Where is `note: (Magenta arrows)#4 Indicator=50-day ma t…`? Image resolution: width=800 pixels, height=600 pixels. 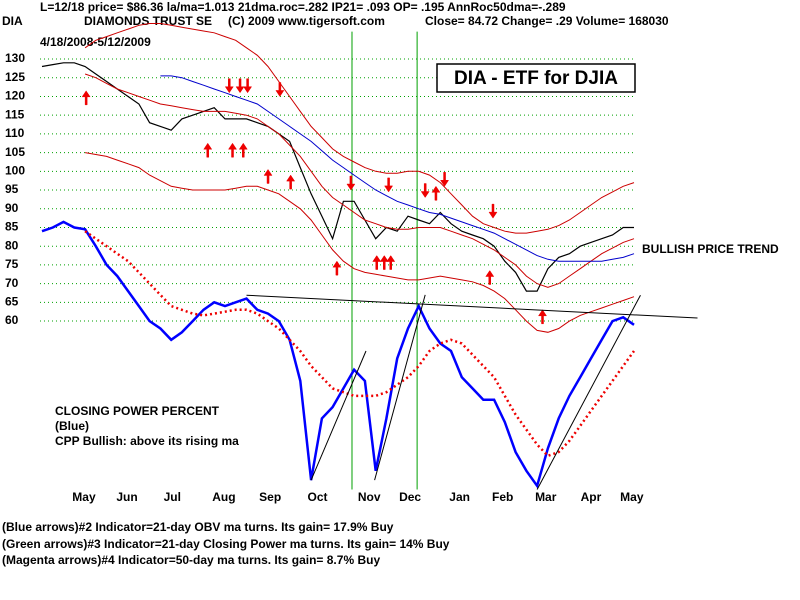
note: (Magenta arrows)#4 Indicator=50-day ma t… is located at coordinates (191, 560).